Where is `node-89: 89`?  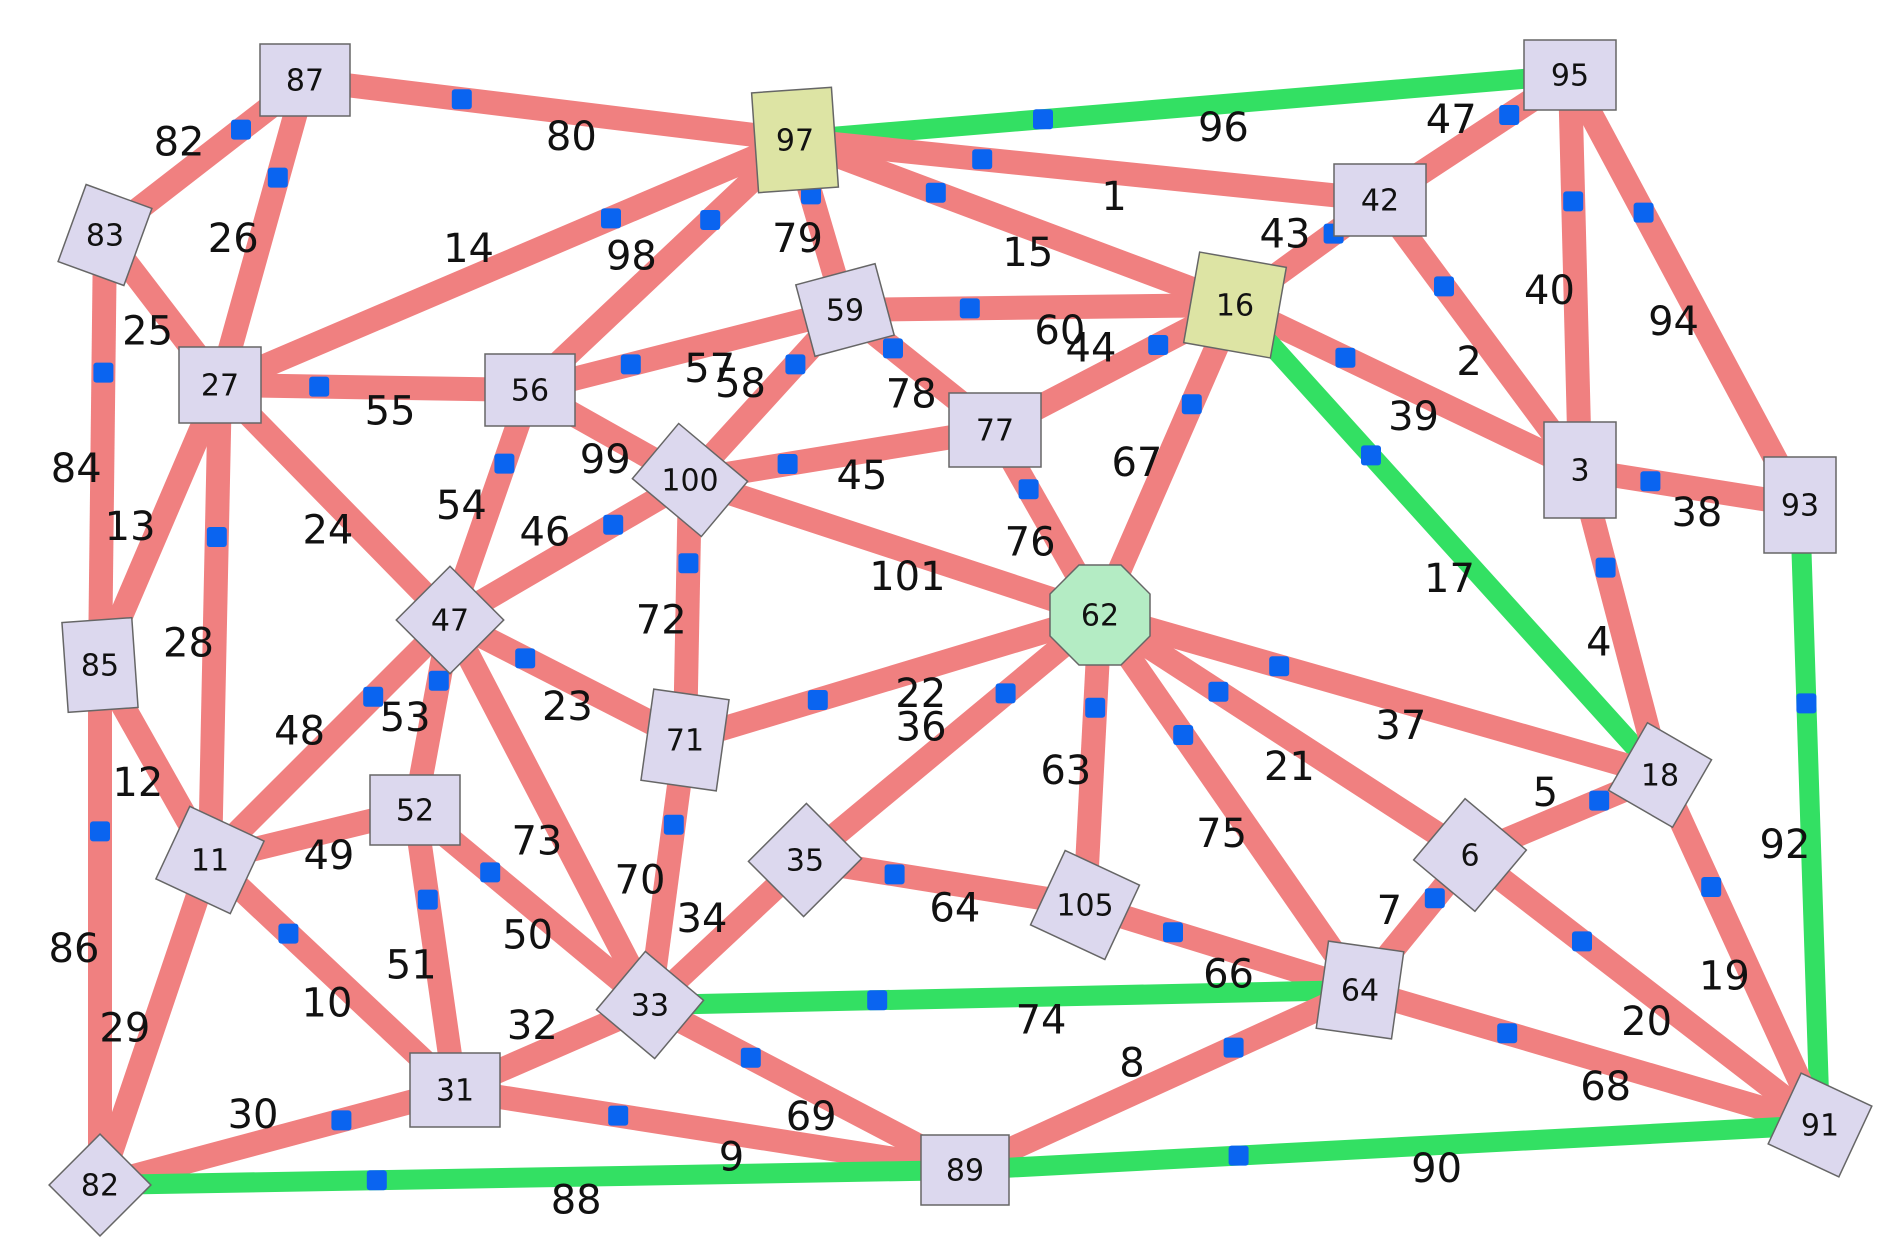
node-89: 89 is located at coordinates (965, 1170).